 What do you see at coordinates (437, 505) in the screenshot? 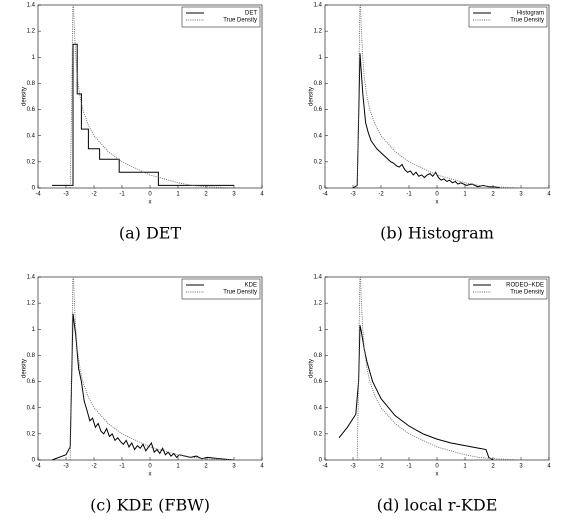
I see `caption: (d) local r-KDE` at bounding box center [437, 505].